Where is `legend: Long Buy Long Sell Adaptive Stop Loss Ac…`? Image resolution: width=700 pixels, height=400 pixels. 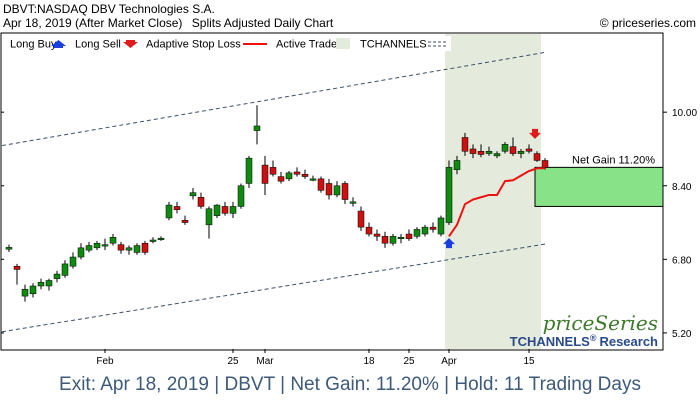 legend: Long Buy Long Sell Adaptive Stop Loss Ac… is located at coordinates (228, 43).